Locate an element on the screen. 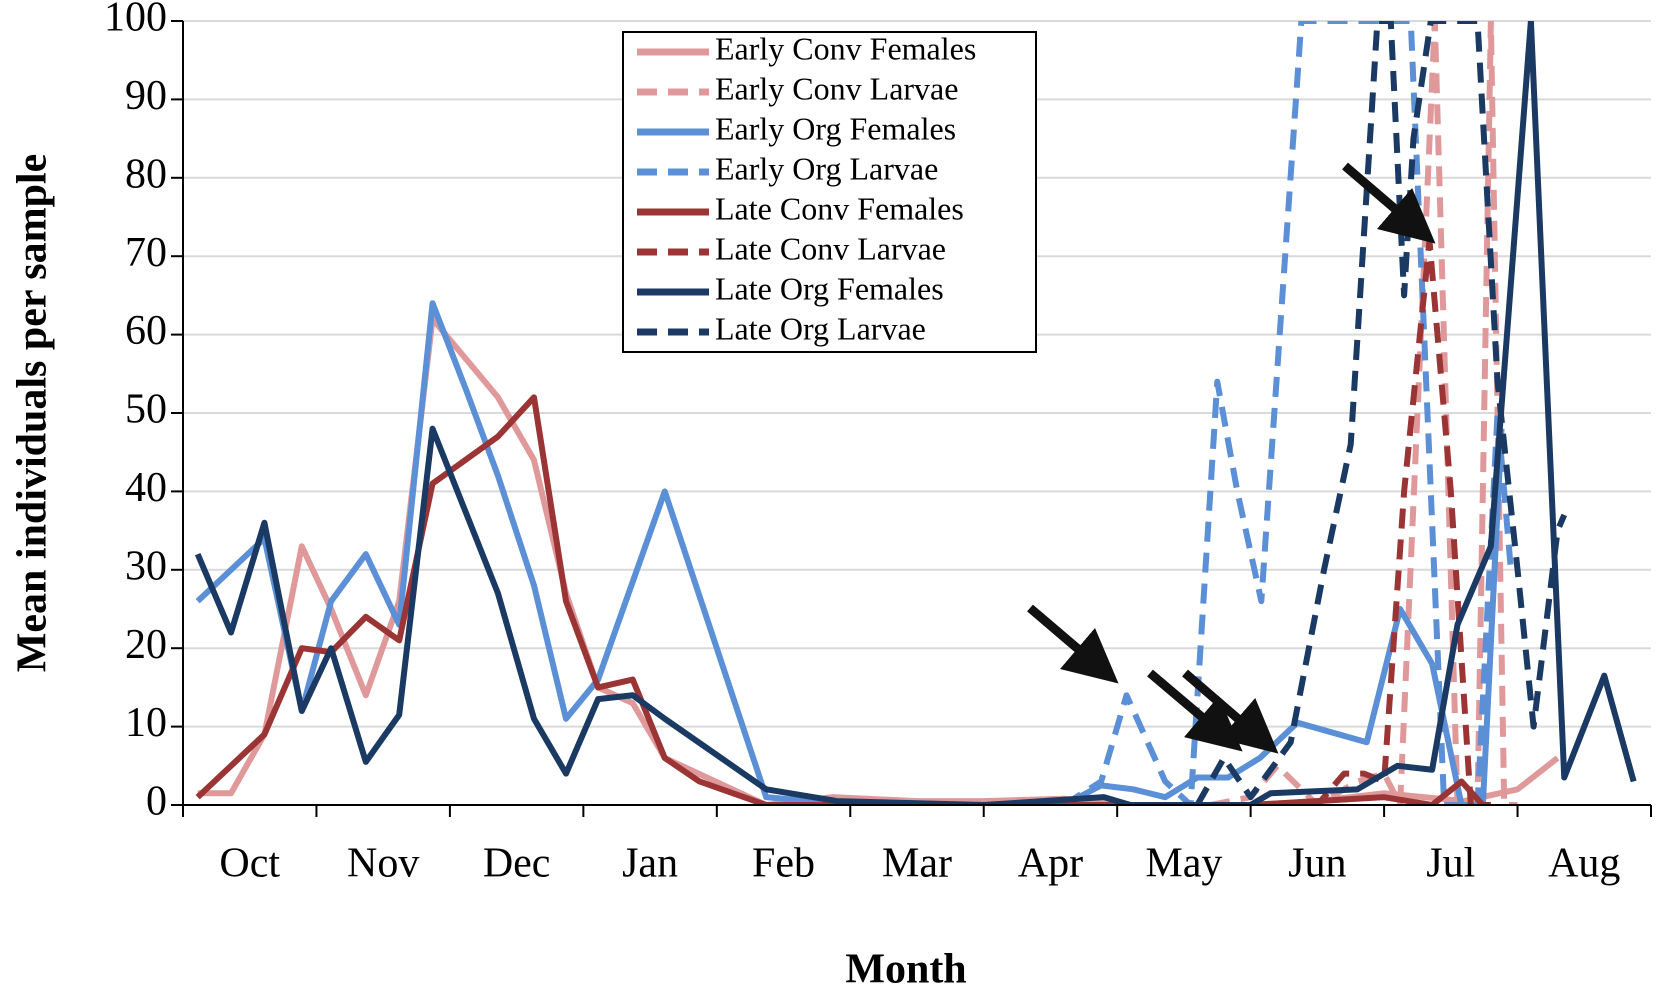 The image size is (1660, 994). y-tick-label: 50 is located at coordinates (146, 410).